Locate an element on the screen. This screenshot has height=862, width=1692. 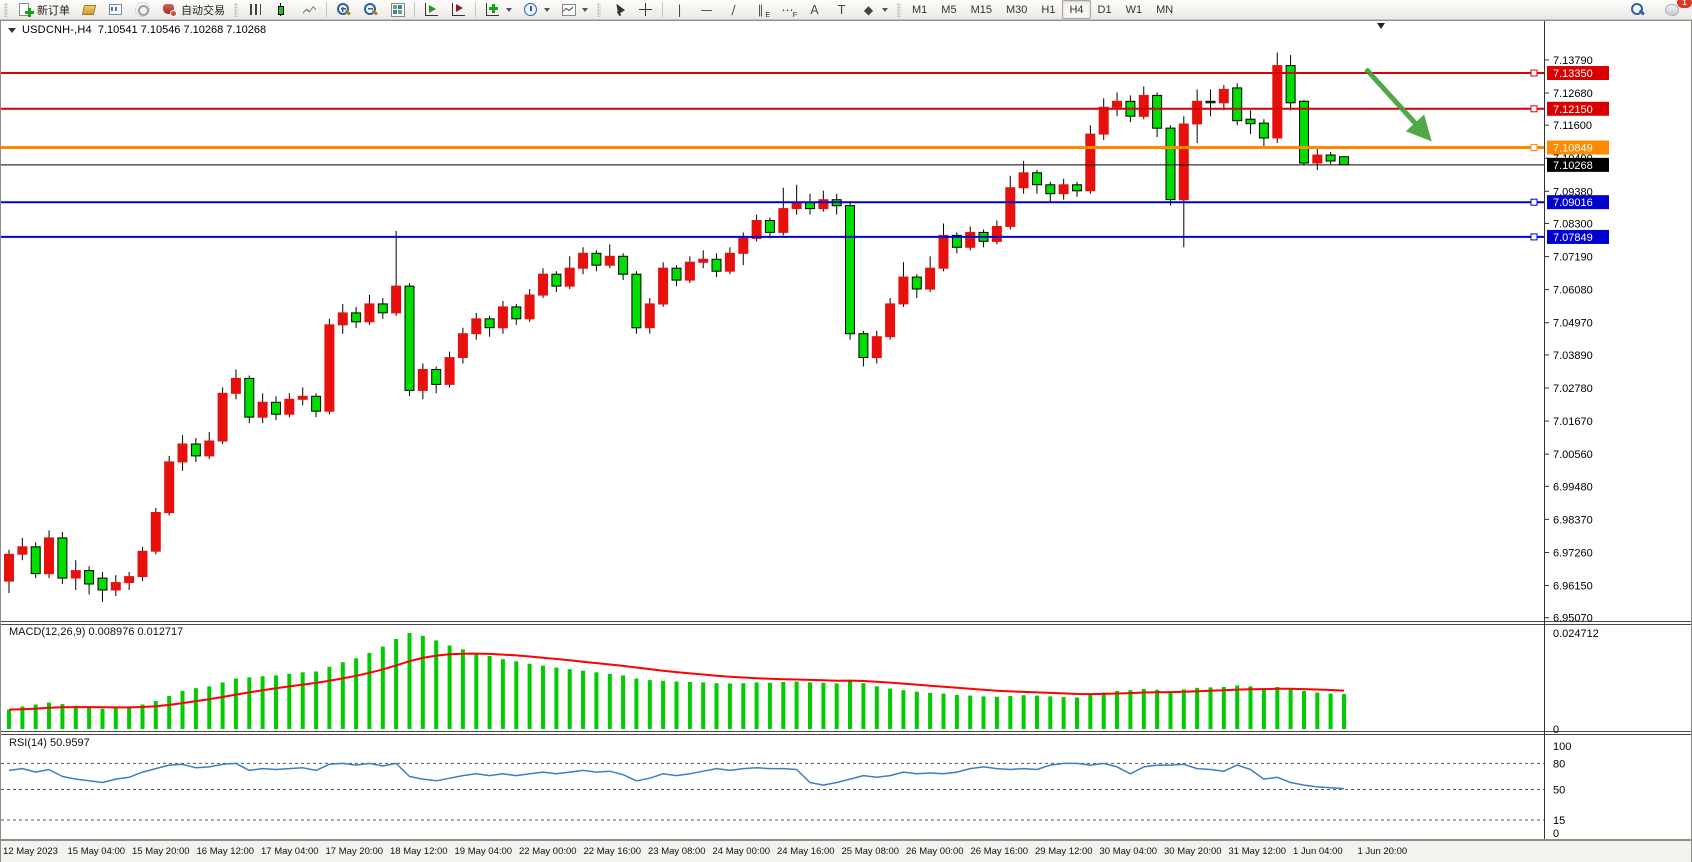
arrows-button: ◆ is located at coordinates (874, 9).